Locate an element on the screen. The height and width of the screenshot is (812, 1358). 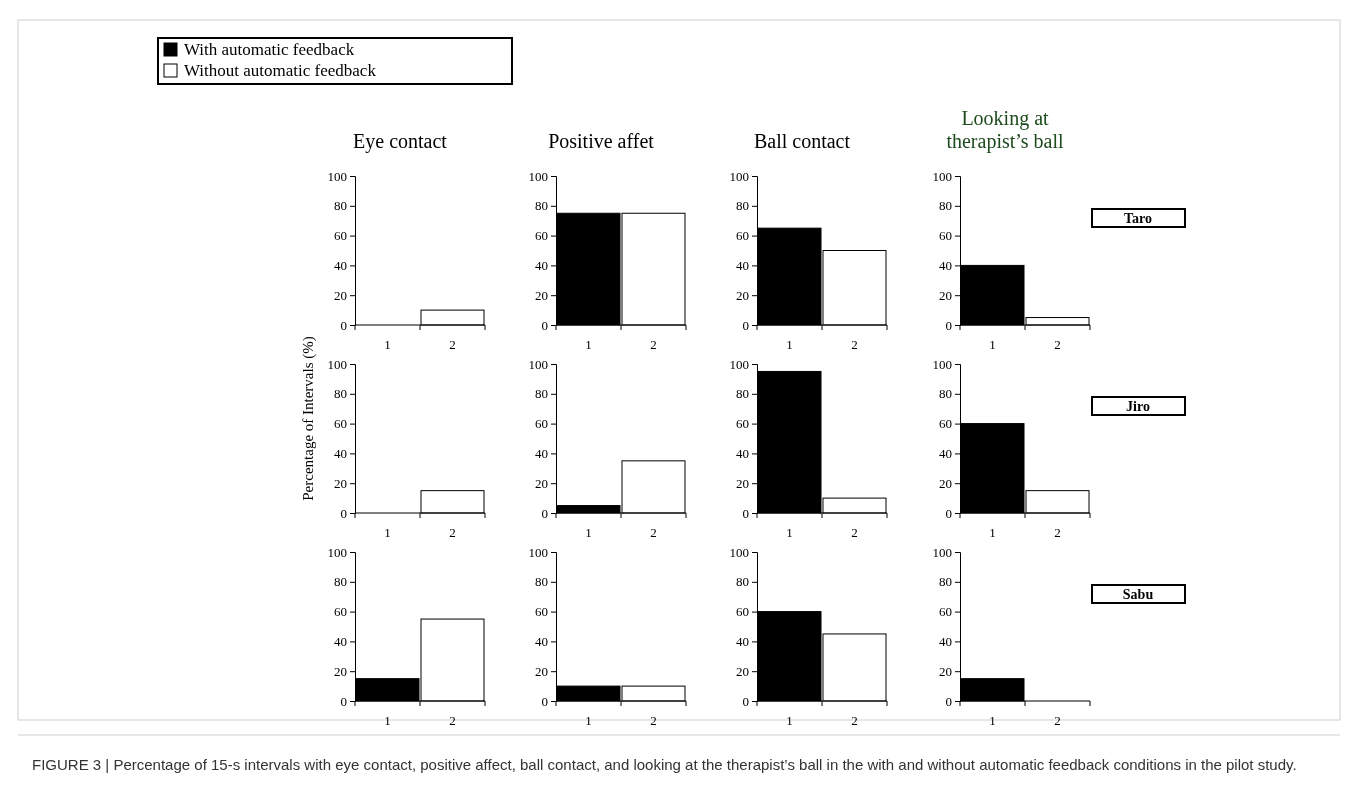
chart-title: Ball contact is located at coordinates (802, 141).